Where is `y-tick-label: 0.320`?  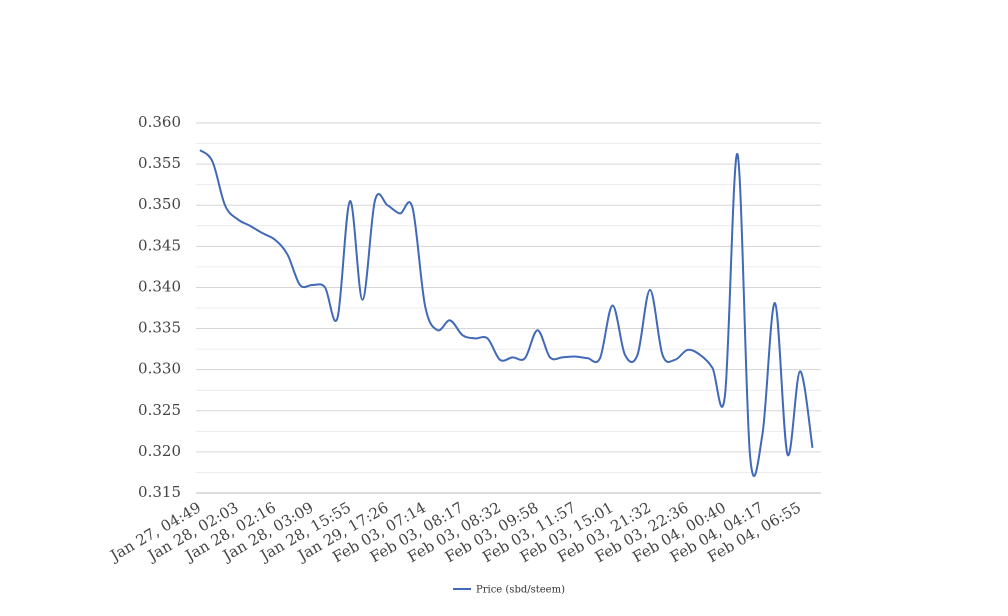
y-tick-label: 0.320 is located at coordinates (159, 451).